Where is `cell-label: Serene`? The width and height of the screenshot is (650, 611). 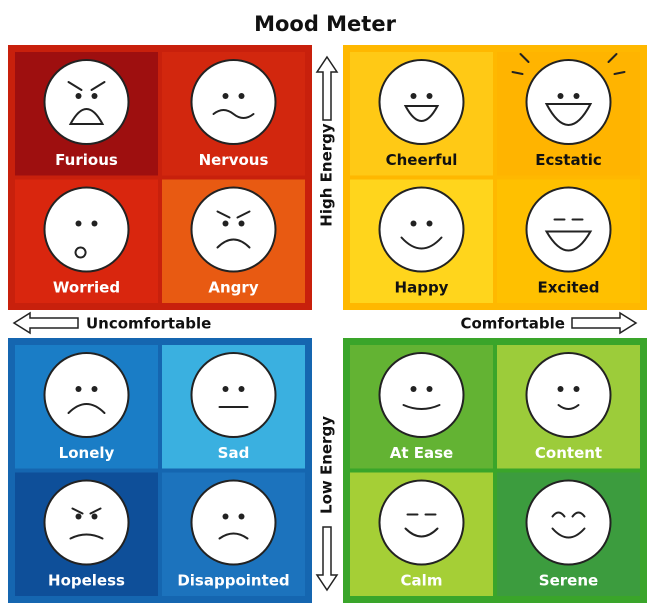 cell-label: Serene is located at coordinates (568, 581).